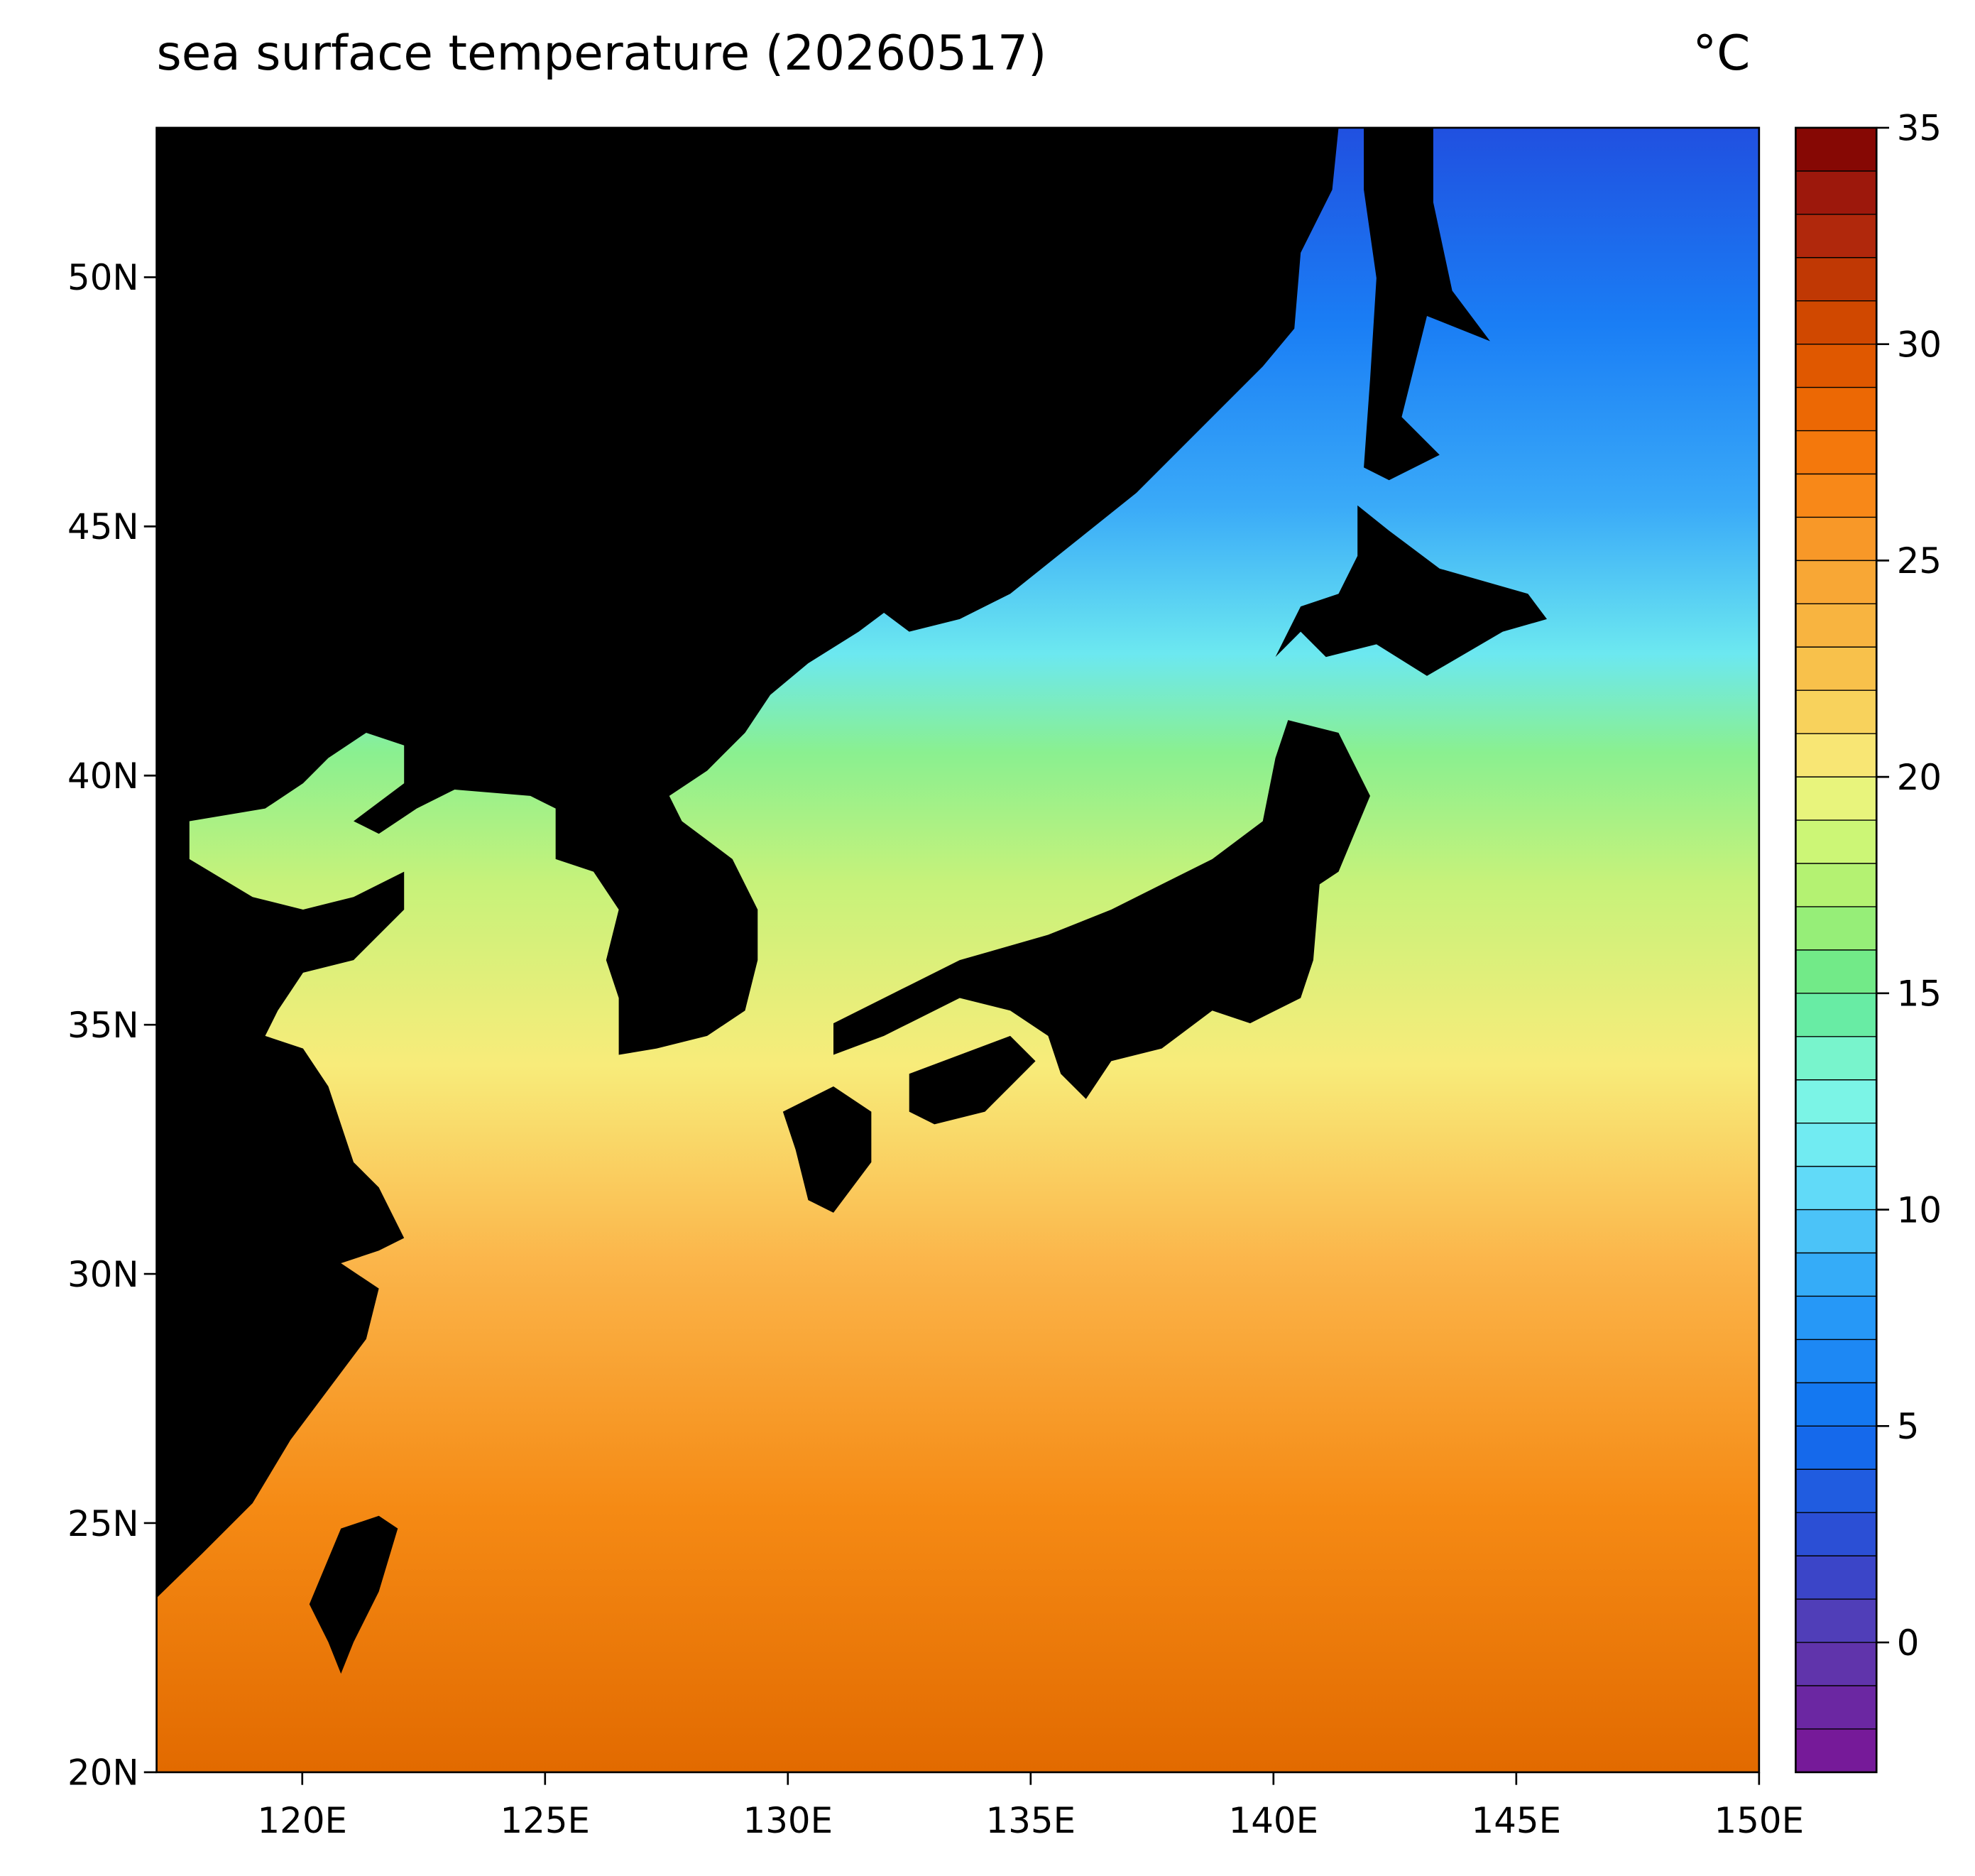  I want to click on hokkaido, so click(1411, 590).